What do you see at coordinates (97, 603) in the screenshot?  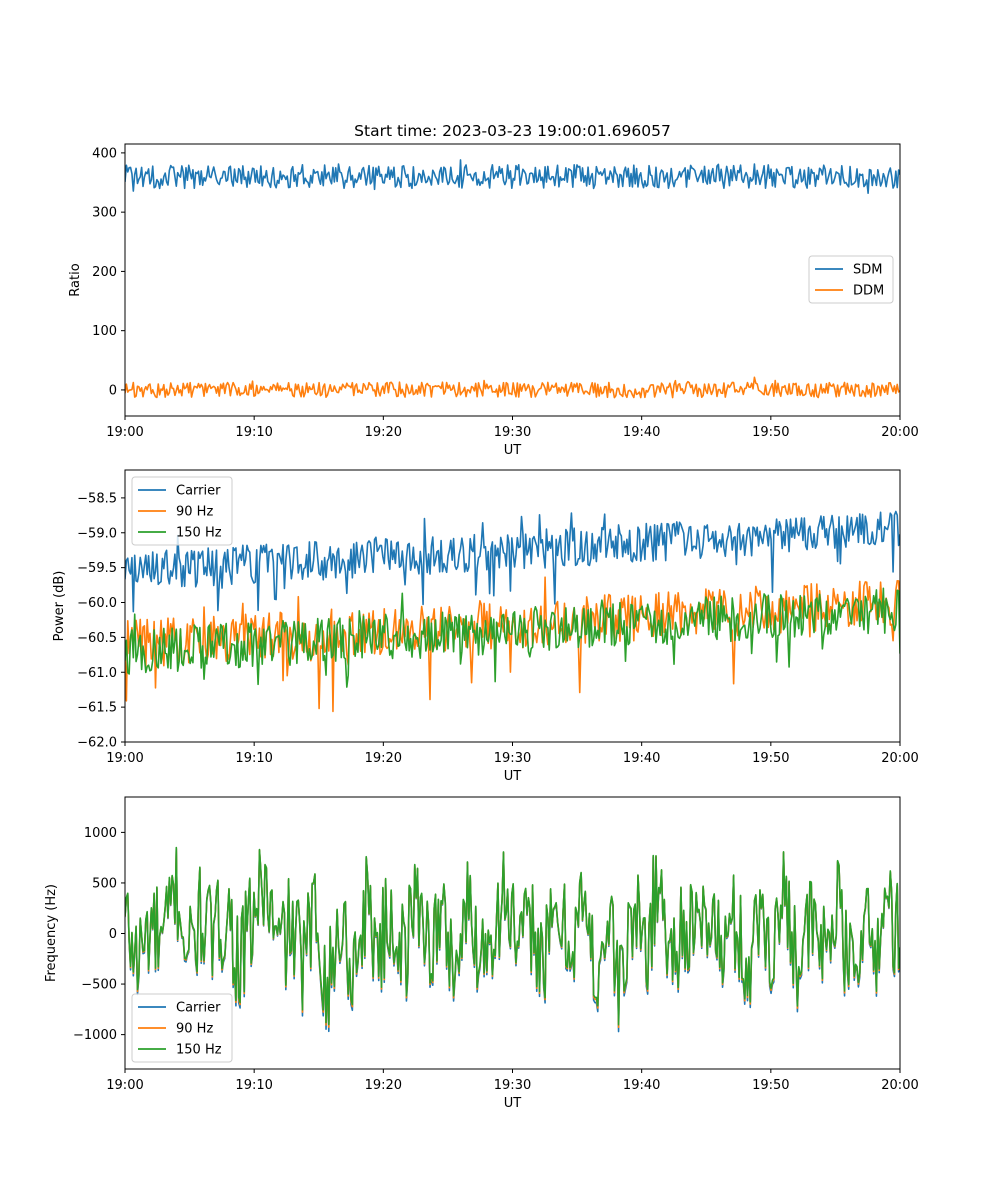 I see `y-tick-label: −60.0` at bounding box center [97, 603].